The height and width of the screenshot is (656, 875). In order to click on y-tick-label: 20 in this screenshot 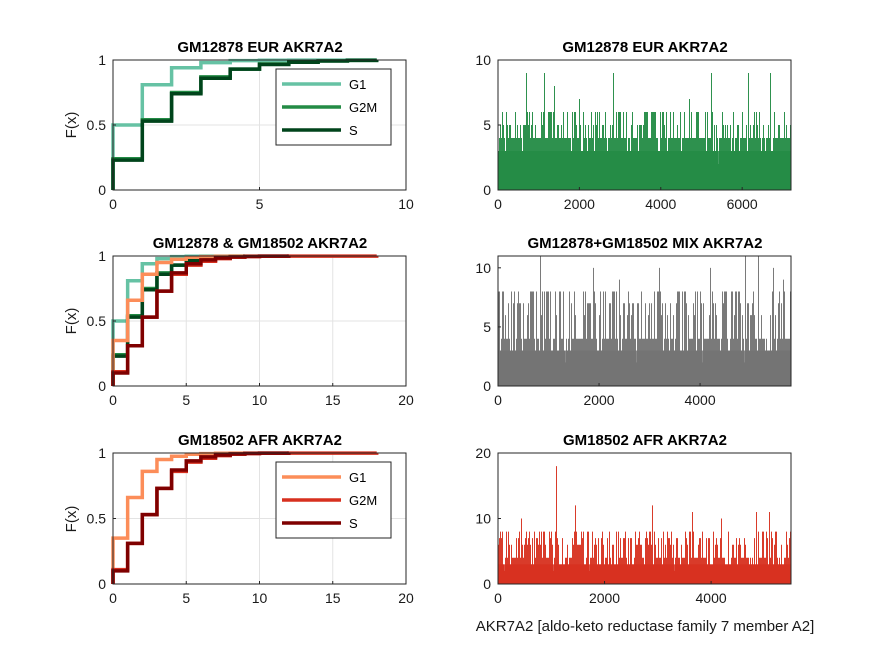, I will do `click(483, 453)`.